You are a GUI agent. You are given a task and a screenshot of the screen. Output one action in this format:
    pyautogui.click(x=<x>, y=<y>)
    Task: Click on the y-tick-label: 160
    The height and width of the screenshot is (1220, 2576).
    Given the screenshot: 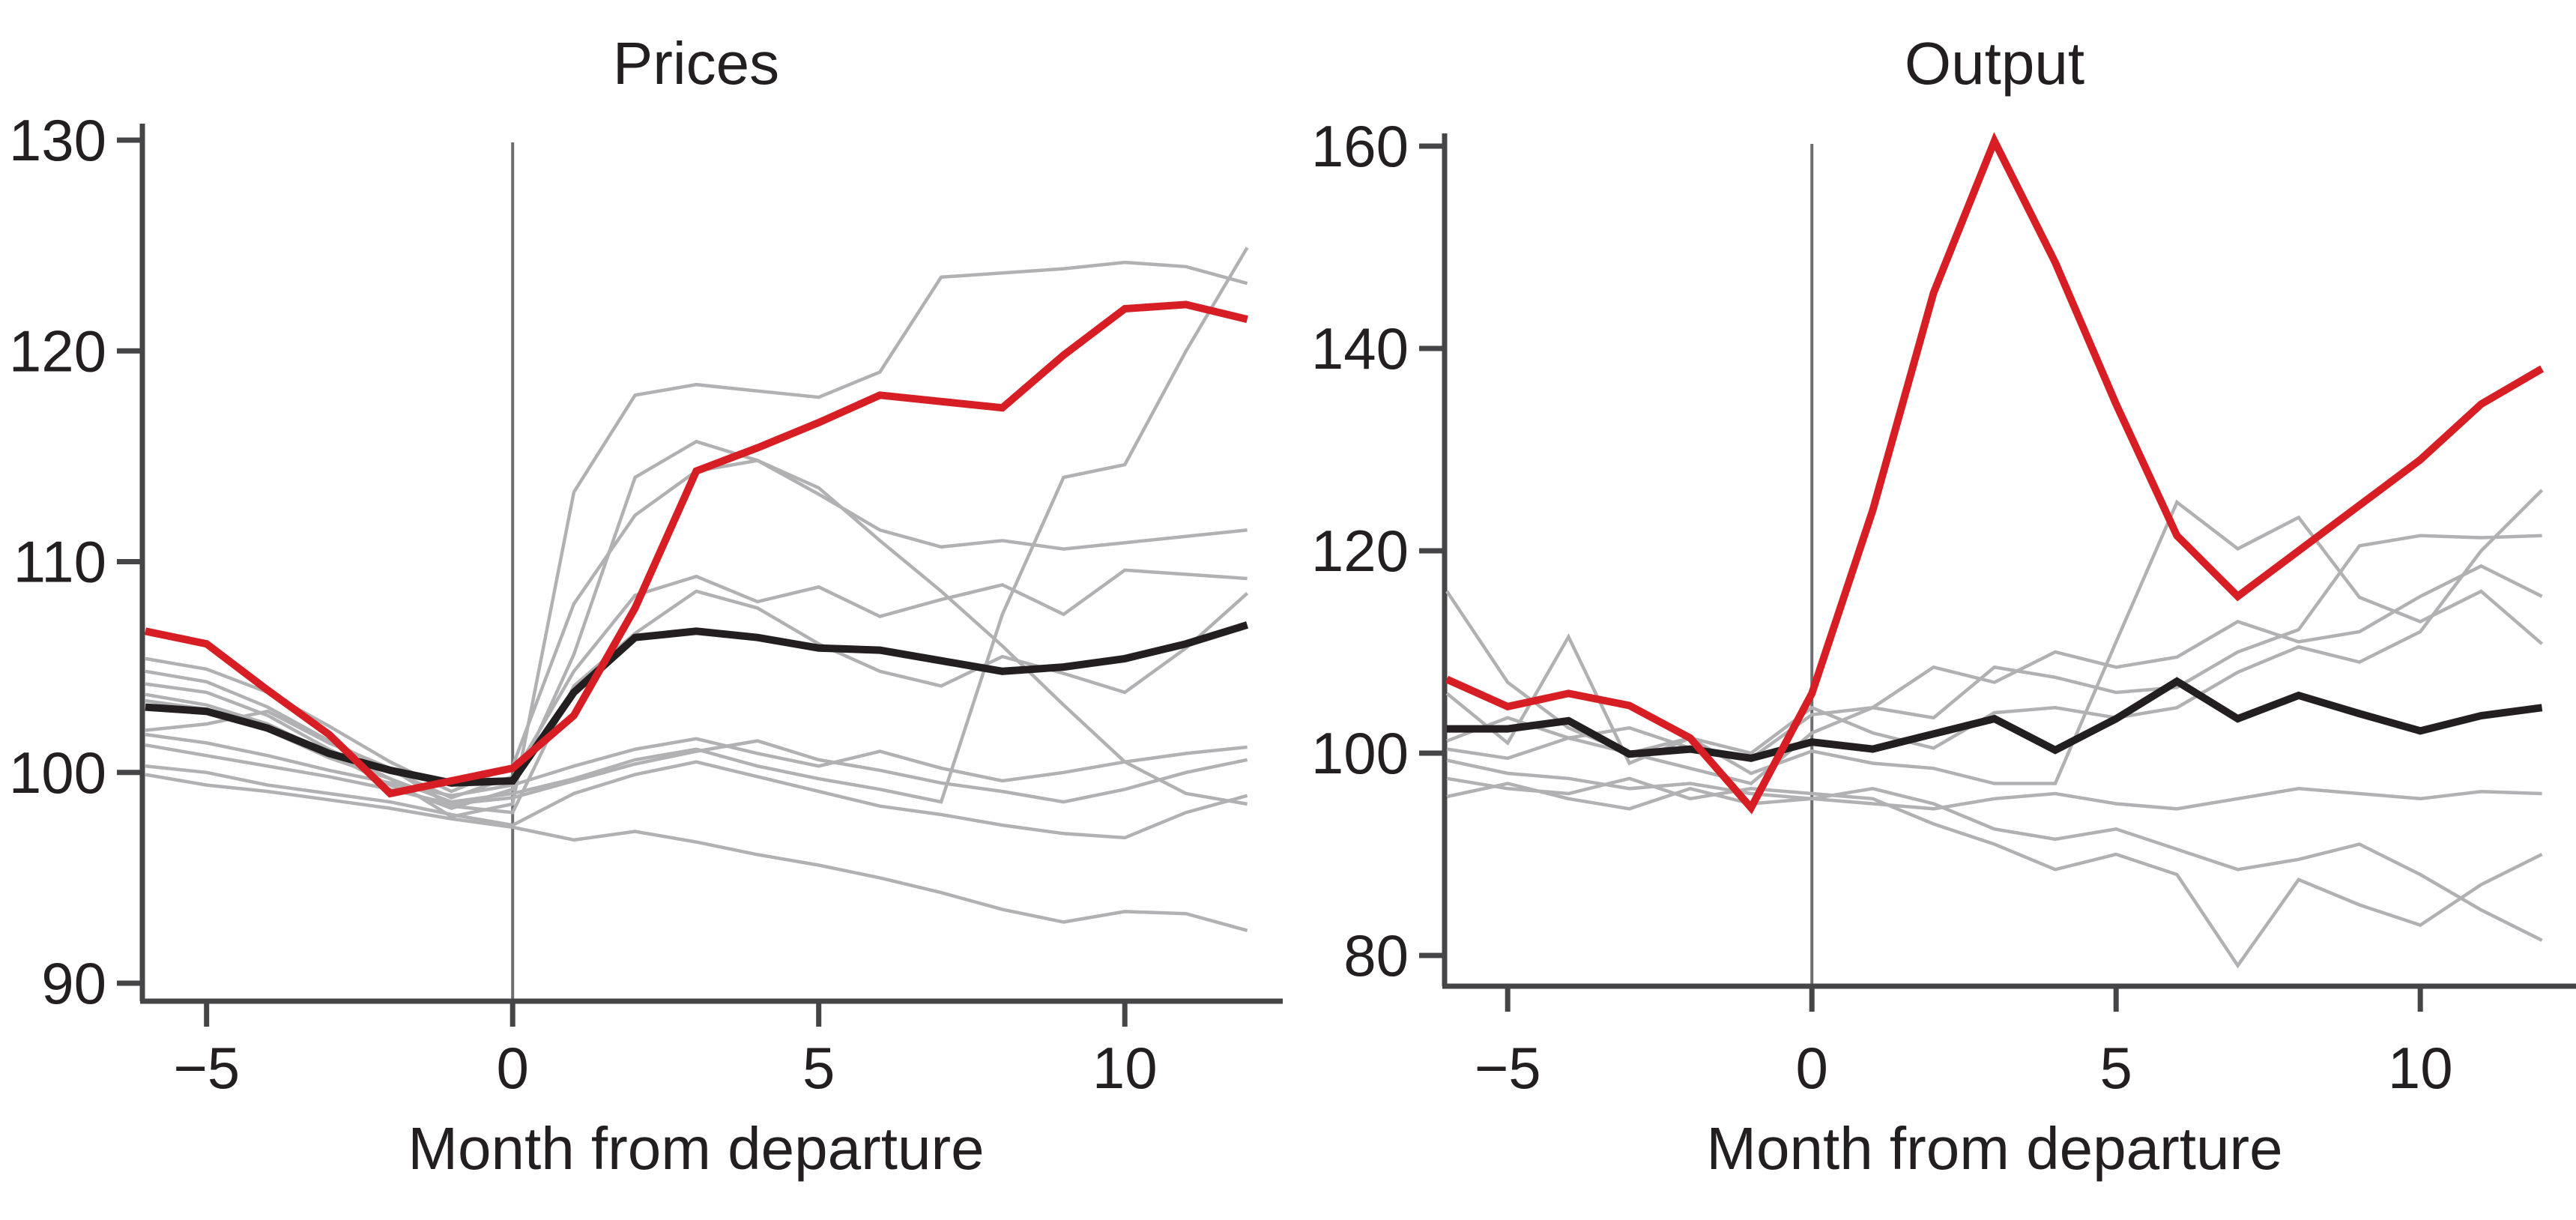 What is the action you would take?
    pyautogui.click(x=1360, y=146)
    